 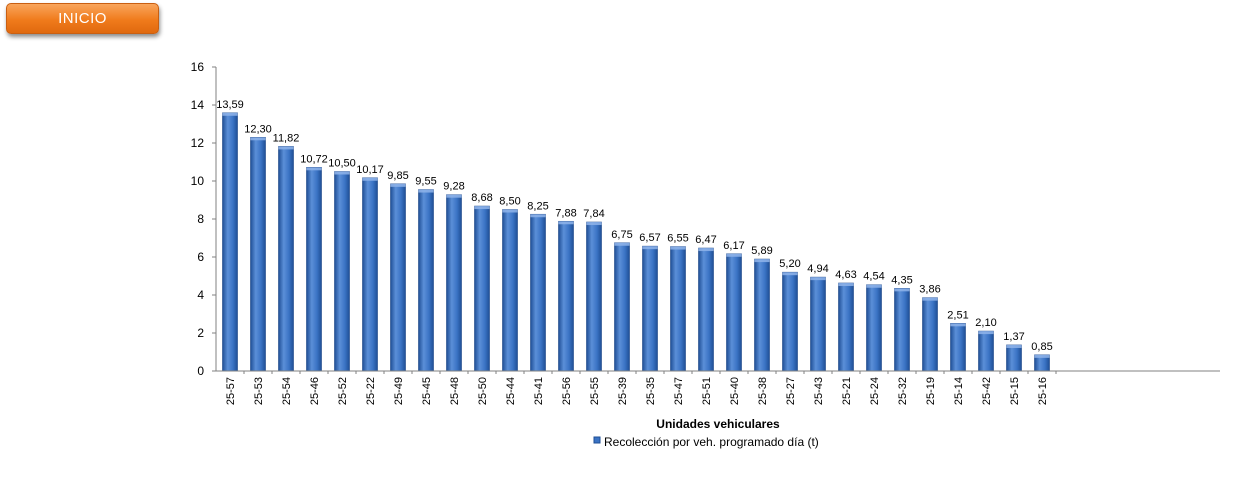 I want to click on x-tick-label: 25-44, so click(x=511, y=391).